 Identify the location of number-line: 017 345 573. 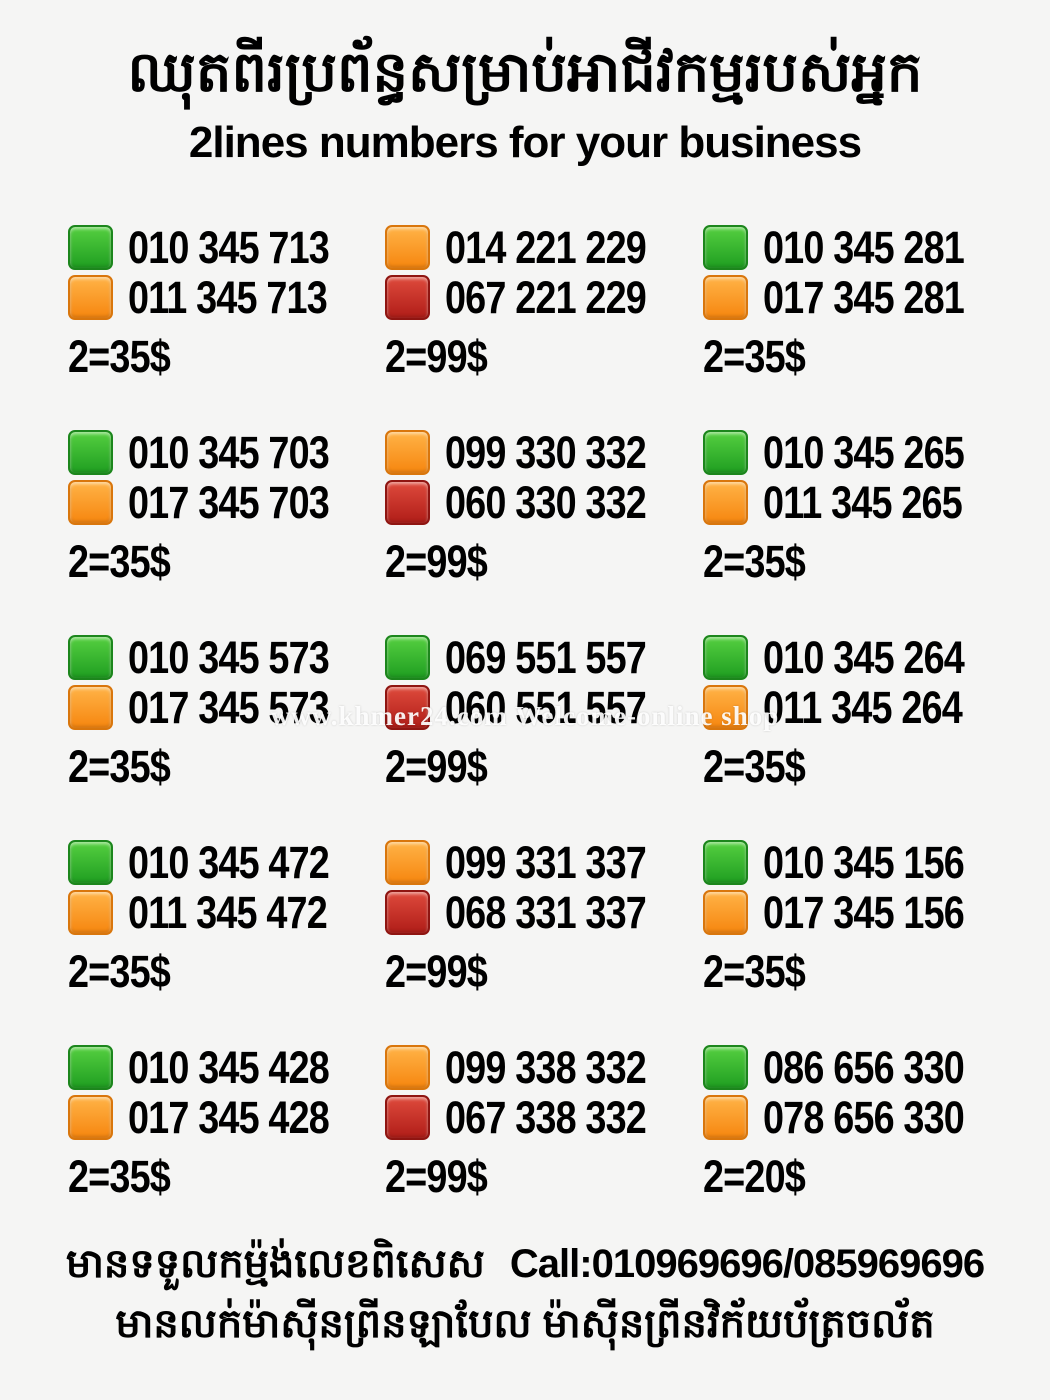
(226, 707).